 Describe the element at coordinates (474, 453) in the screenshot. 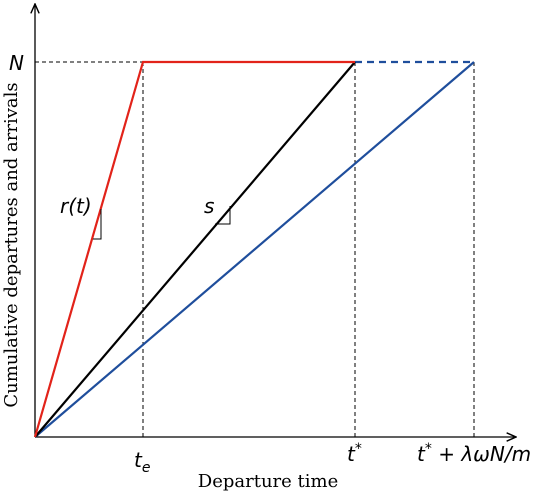

I see `x-tick-tstar-plus-label: t* + λωN/m` at that location.